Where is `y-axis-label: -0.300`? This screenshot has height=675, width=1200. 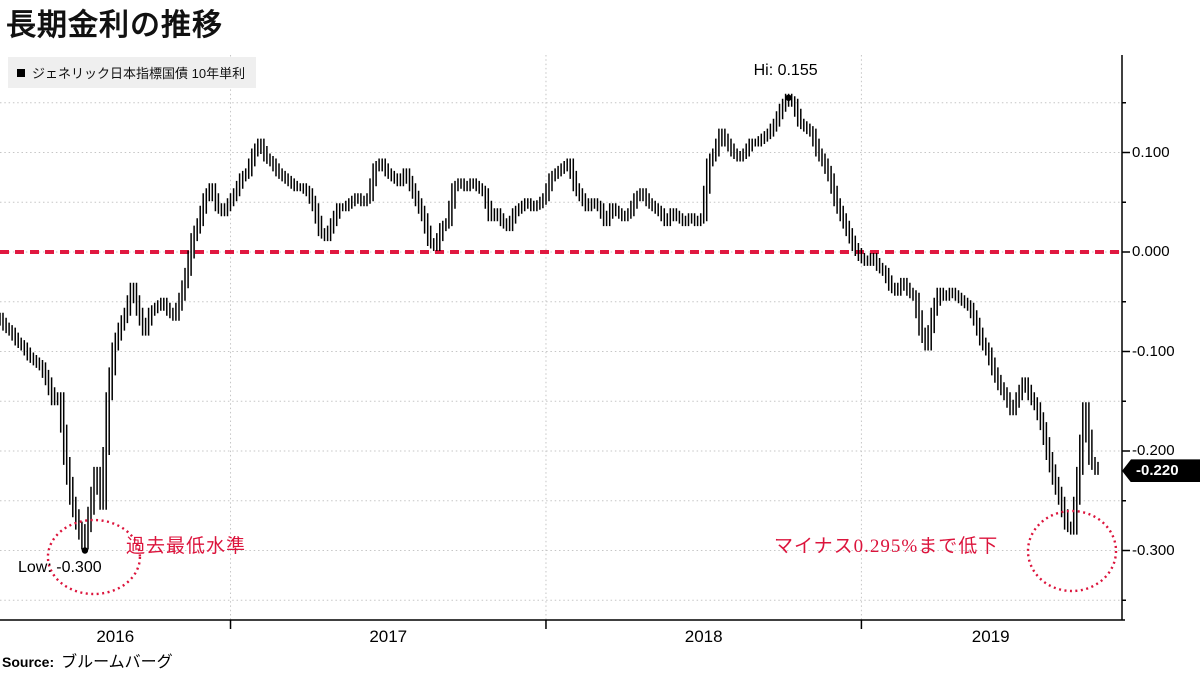 y-axis-label: -0.300 is located at coordinates (1153, 550).